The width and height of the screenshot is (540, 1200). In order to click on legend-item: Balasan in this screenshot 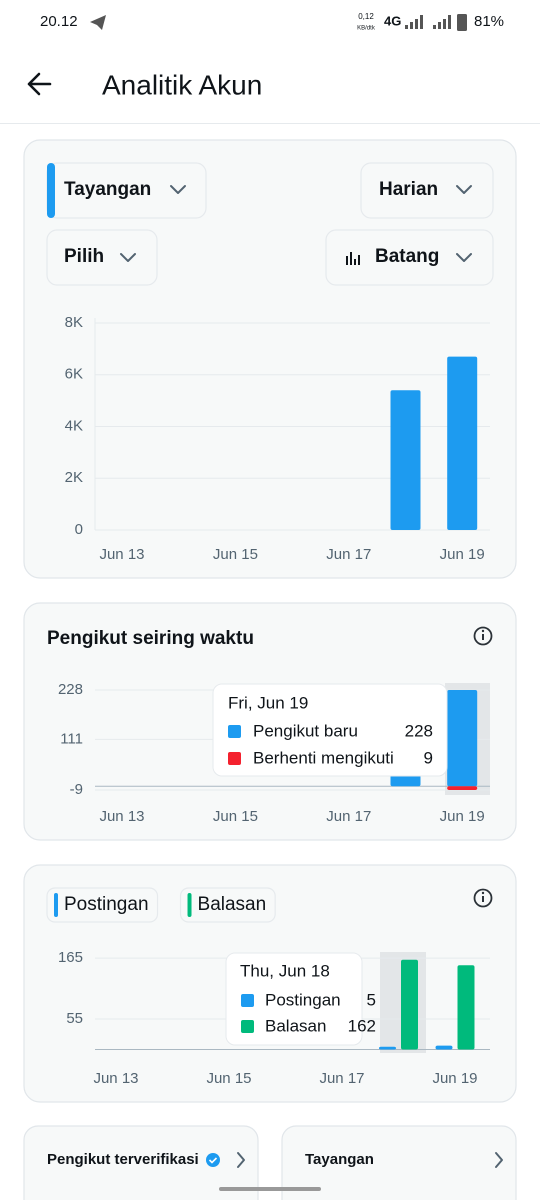, I will do `click(227, 905)`.